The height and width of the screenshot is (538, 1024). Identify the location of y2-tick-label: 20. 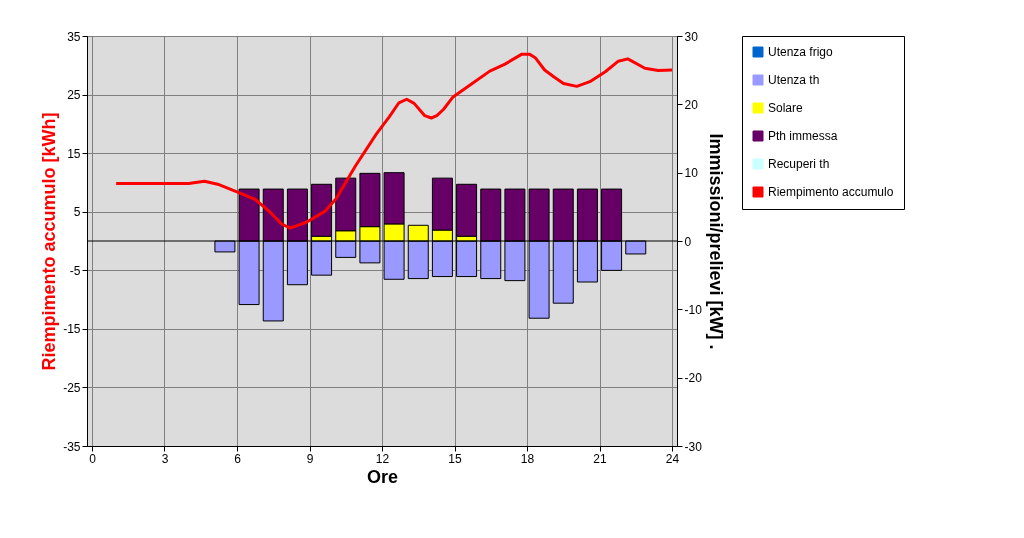
(691, 104).